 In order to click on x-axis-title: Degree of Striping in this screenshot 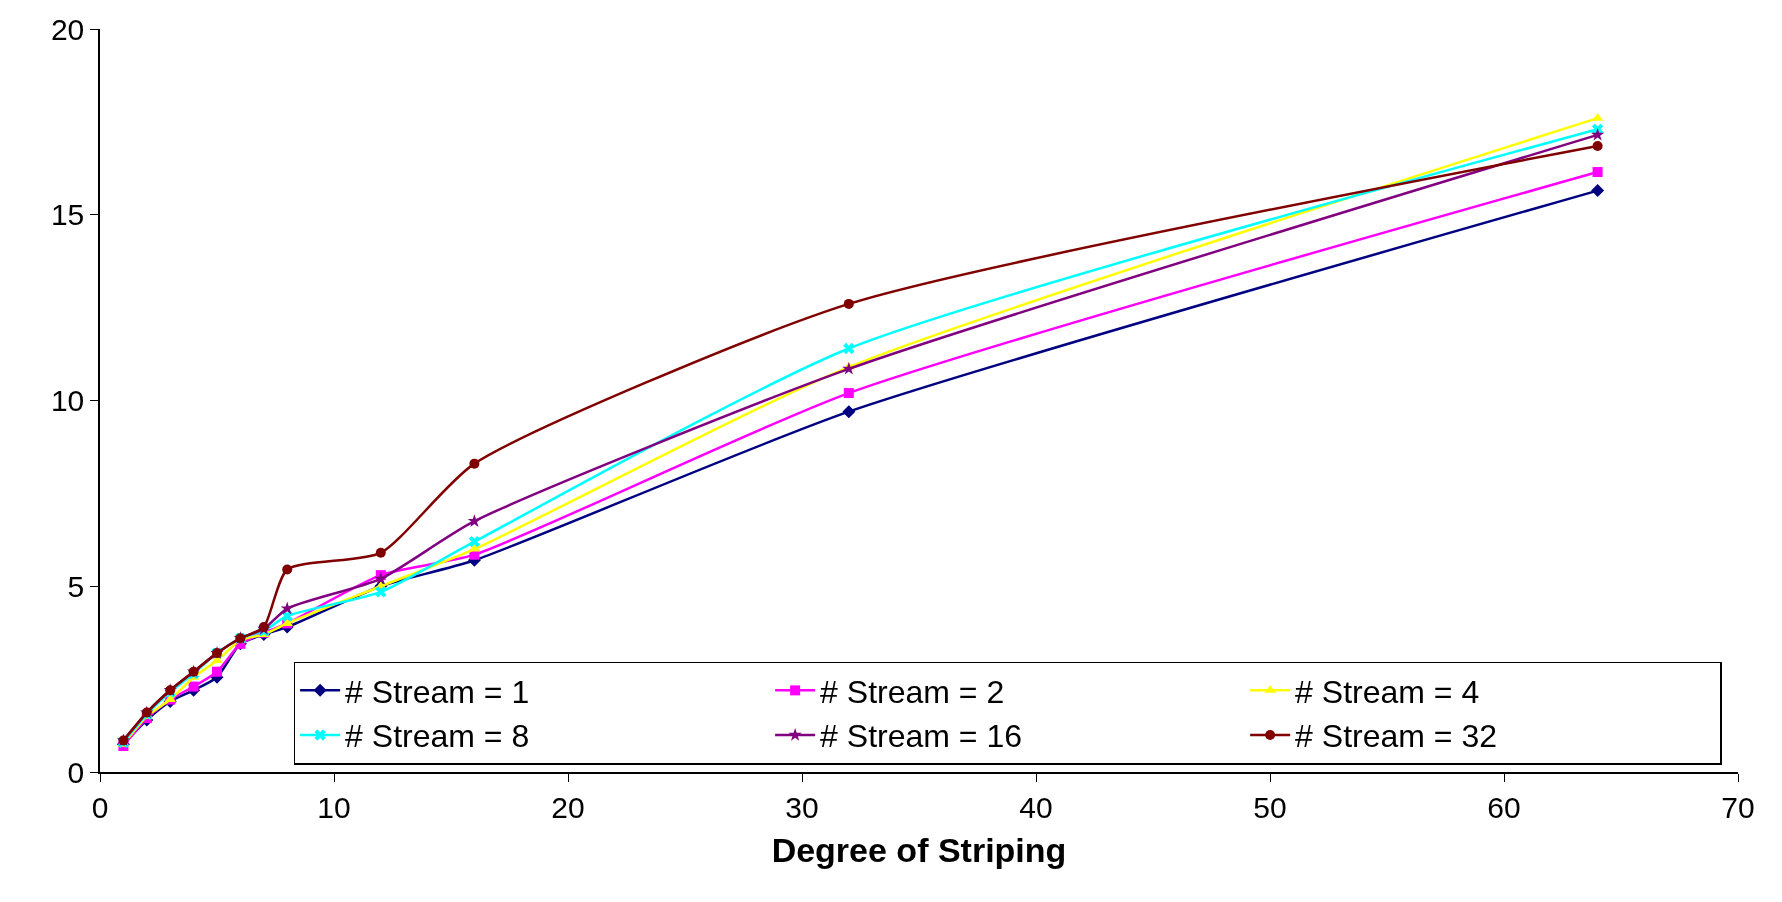, I will do `click(919, 849)`.